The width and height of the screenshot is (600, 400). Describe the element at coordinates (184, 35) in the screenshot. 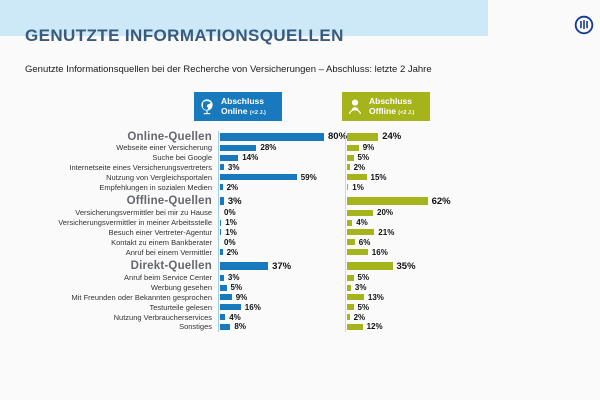

I see `page-title: GENUTZTE INFORMATIONSQUELLEN` at that location.